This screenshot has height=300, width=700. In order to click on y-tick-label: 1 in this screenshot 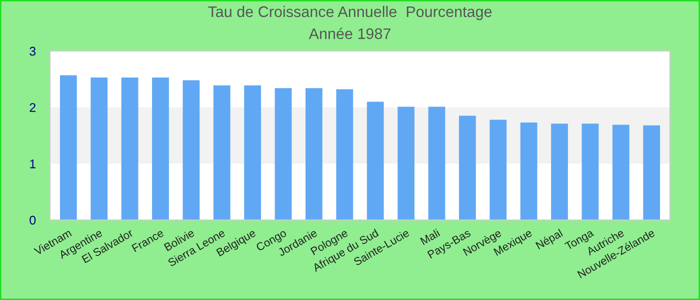, I will do `click(33, 164)`.